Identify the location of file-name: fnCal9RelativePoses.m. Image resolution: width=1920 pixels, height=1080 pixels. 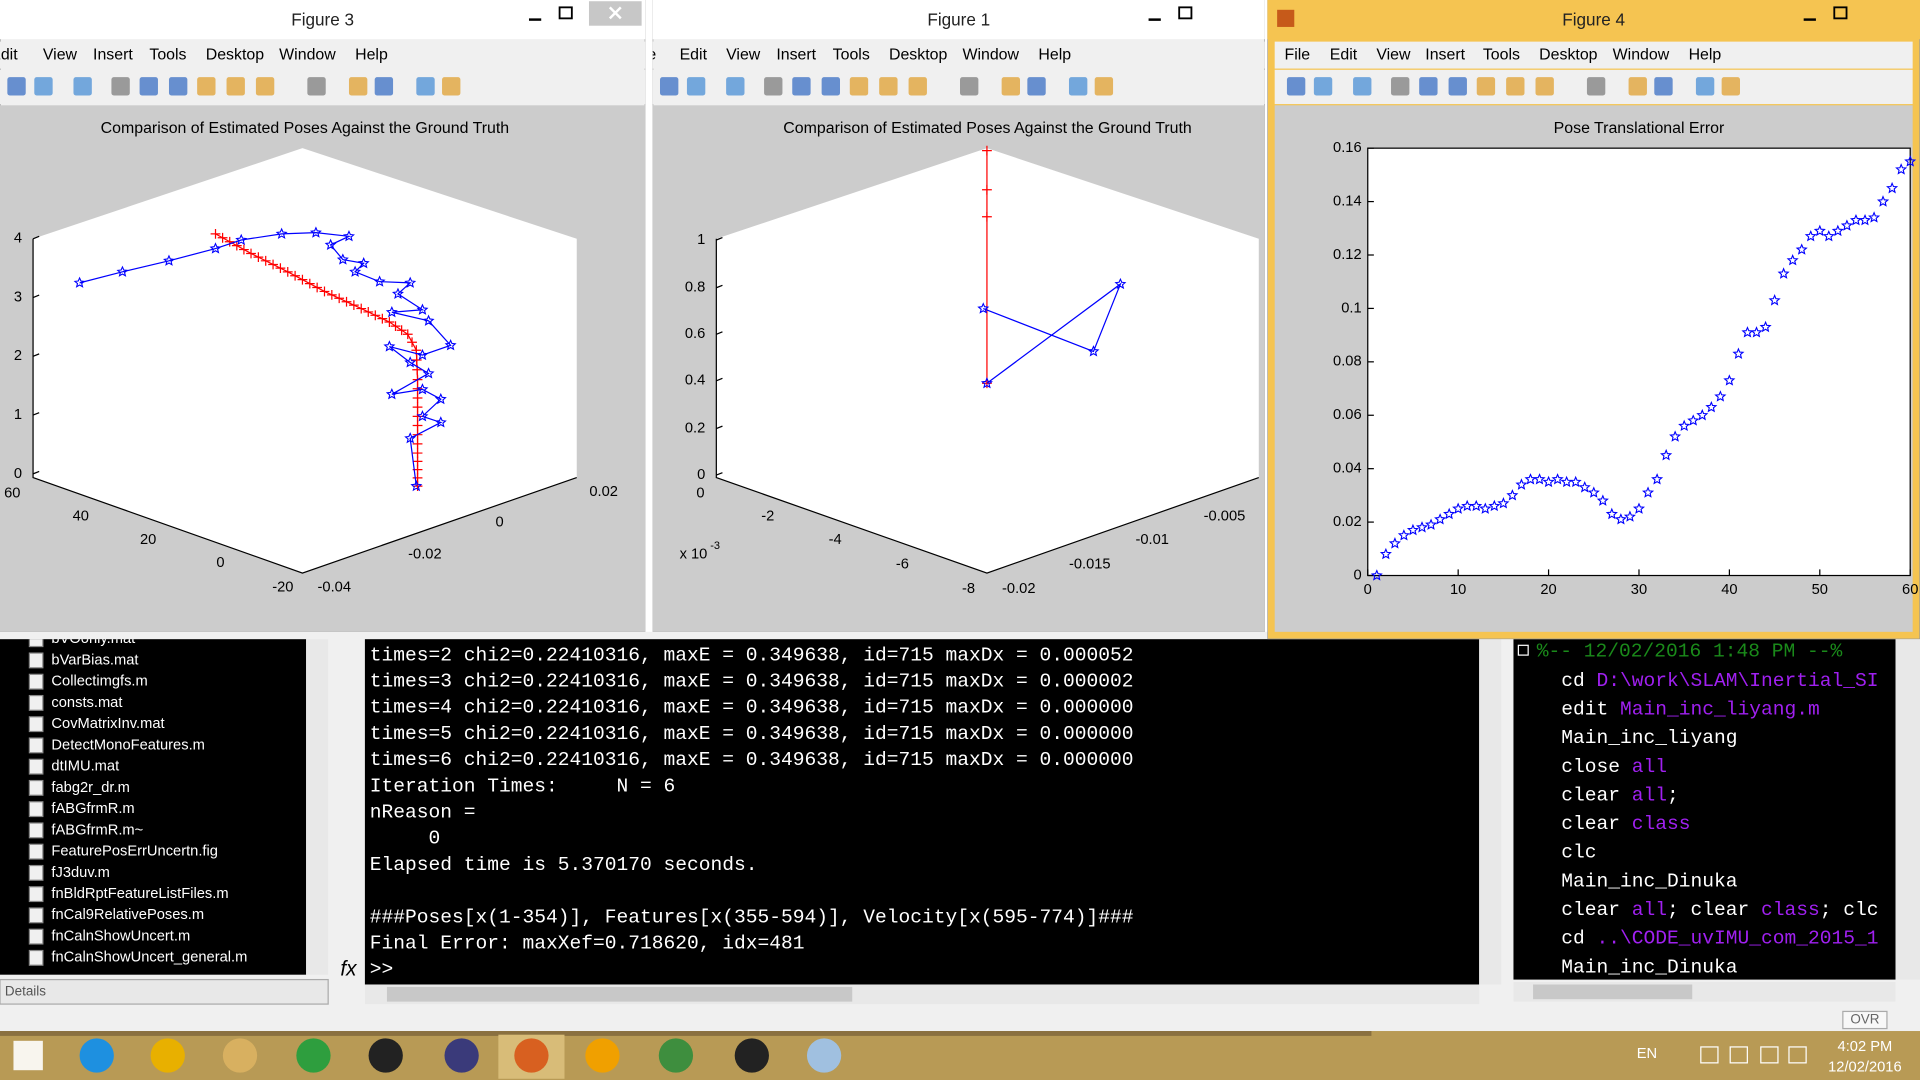
(127, 915).